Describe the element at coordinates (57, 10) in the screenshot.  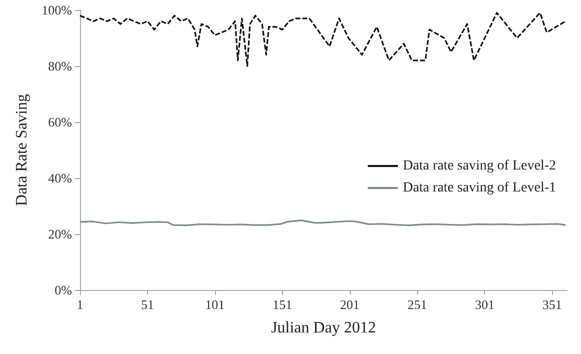
I see `y-tick-label: 100%` at that location.